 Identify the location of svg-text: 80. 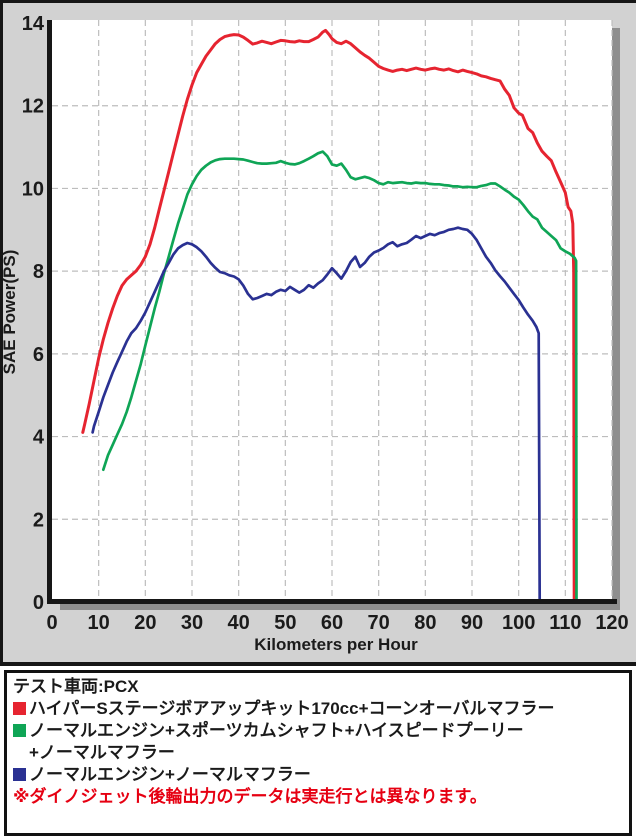
(425, 623).